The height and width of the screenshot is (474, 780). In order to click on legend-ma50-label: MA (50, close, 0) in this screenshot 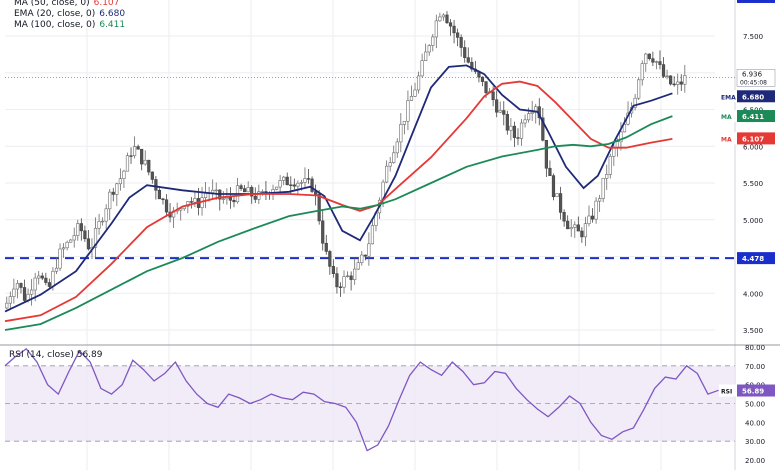, I will do `click(52, 4)`.